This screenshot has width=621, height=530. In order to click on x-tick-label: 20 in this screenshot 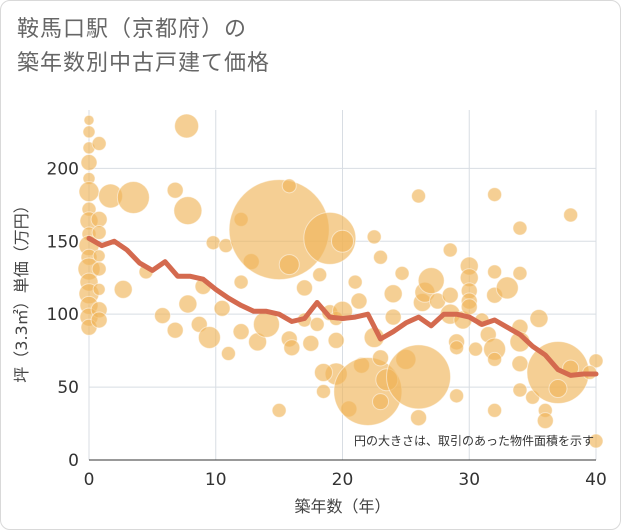, I will do `click(343, 480)`.